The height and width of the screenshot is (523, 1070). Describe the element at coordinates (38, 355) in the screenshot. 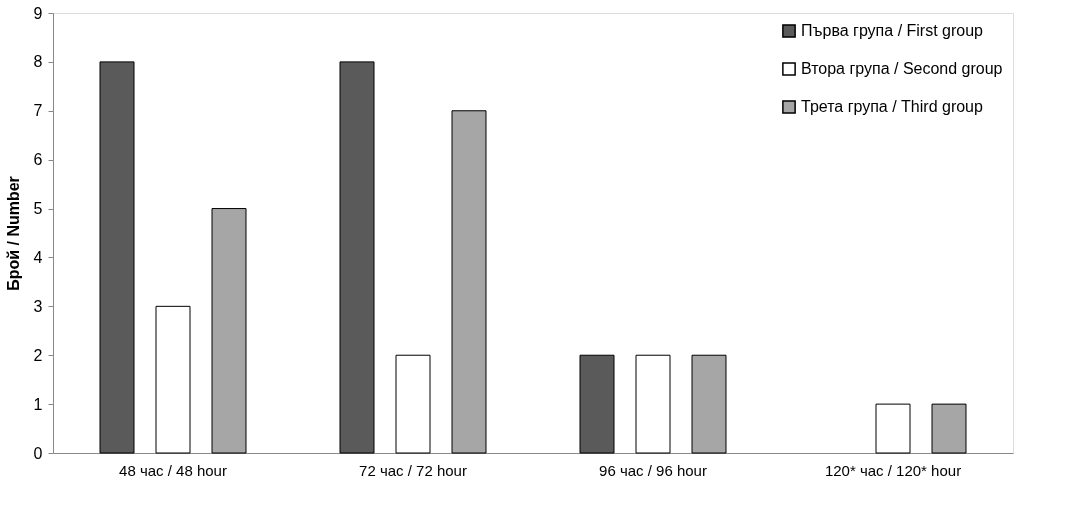

I see `y-tick-label: 2` at that location.